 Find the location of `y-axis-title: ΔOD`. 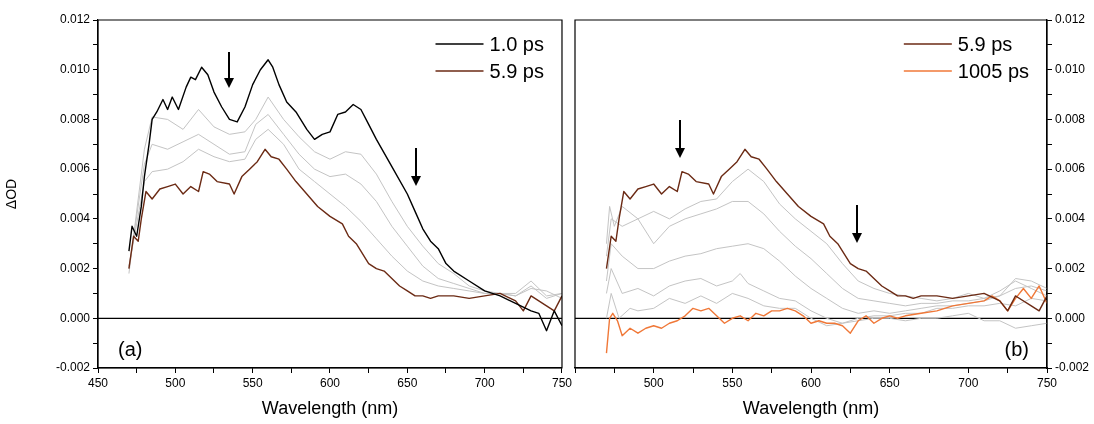

y-axis-title: ΔOD is located at coordinates (11, 194).